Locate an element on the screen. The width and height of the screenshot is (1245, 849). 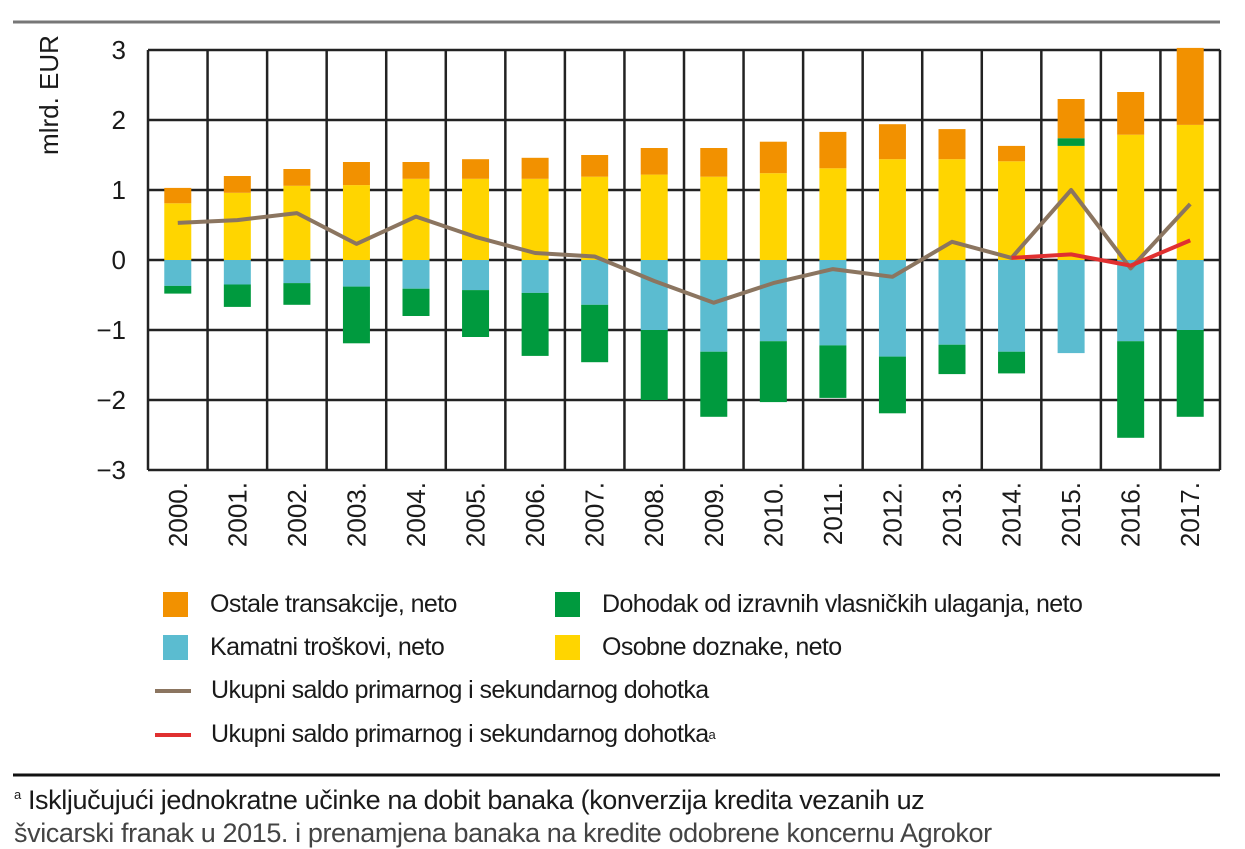
x-tick-label: 2000. is located at coordinates (178, 514).